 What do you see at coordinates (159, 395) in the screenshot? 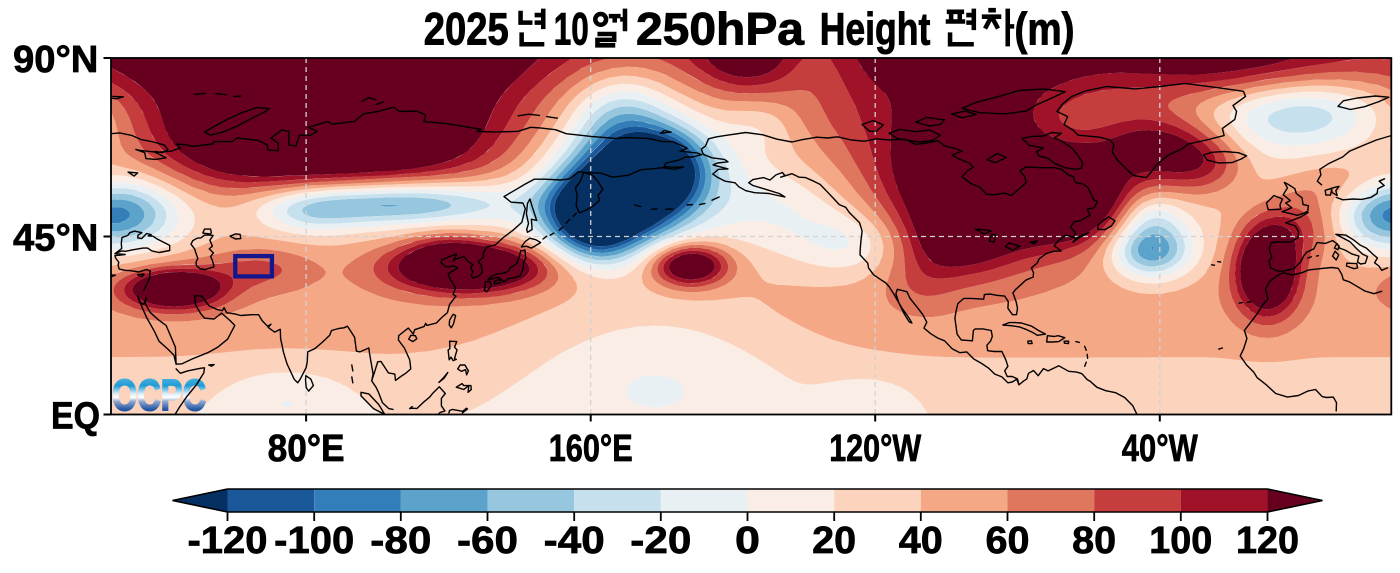
I see `svg-text: OCPC` at bounding box center [159, 395].